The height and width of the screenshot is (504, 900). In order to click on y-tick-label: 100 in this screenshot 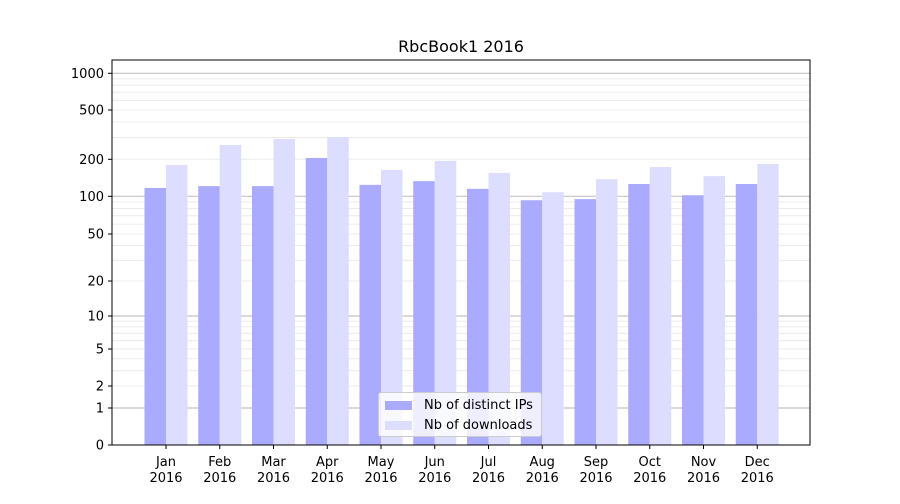, I will do `click(91, 197)`.